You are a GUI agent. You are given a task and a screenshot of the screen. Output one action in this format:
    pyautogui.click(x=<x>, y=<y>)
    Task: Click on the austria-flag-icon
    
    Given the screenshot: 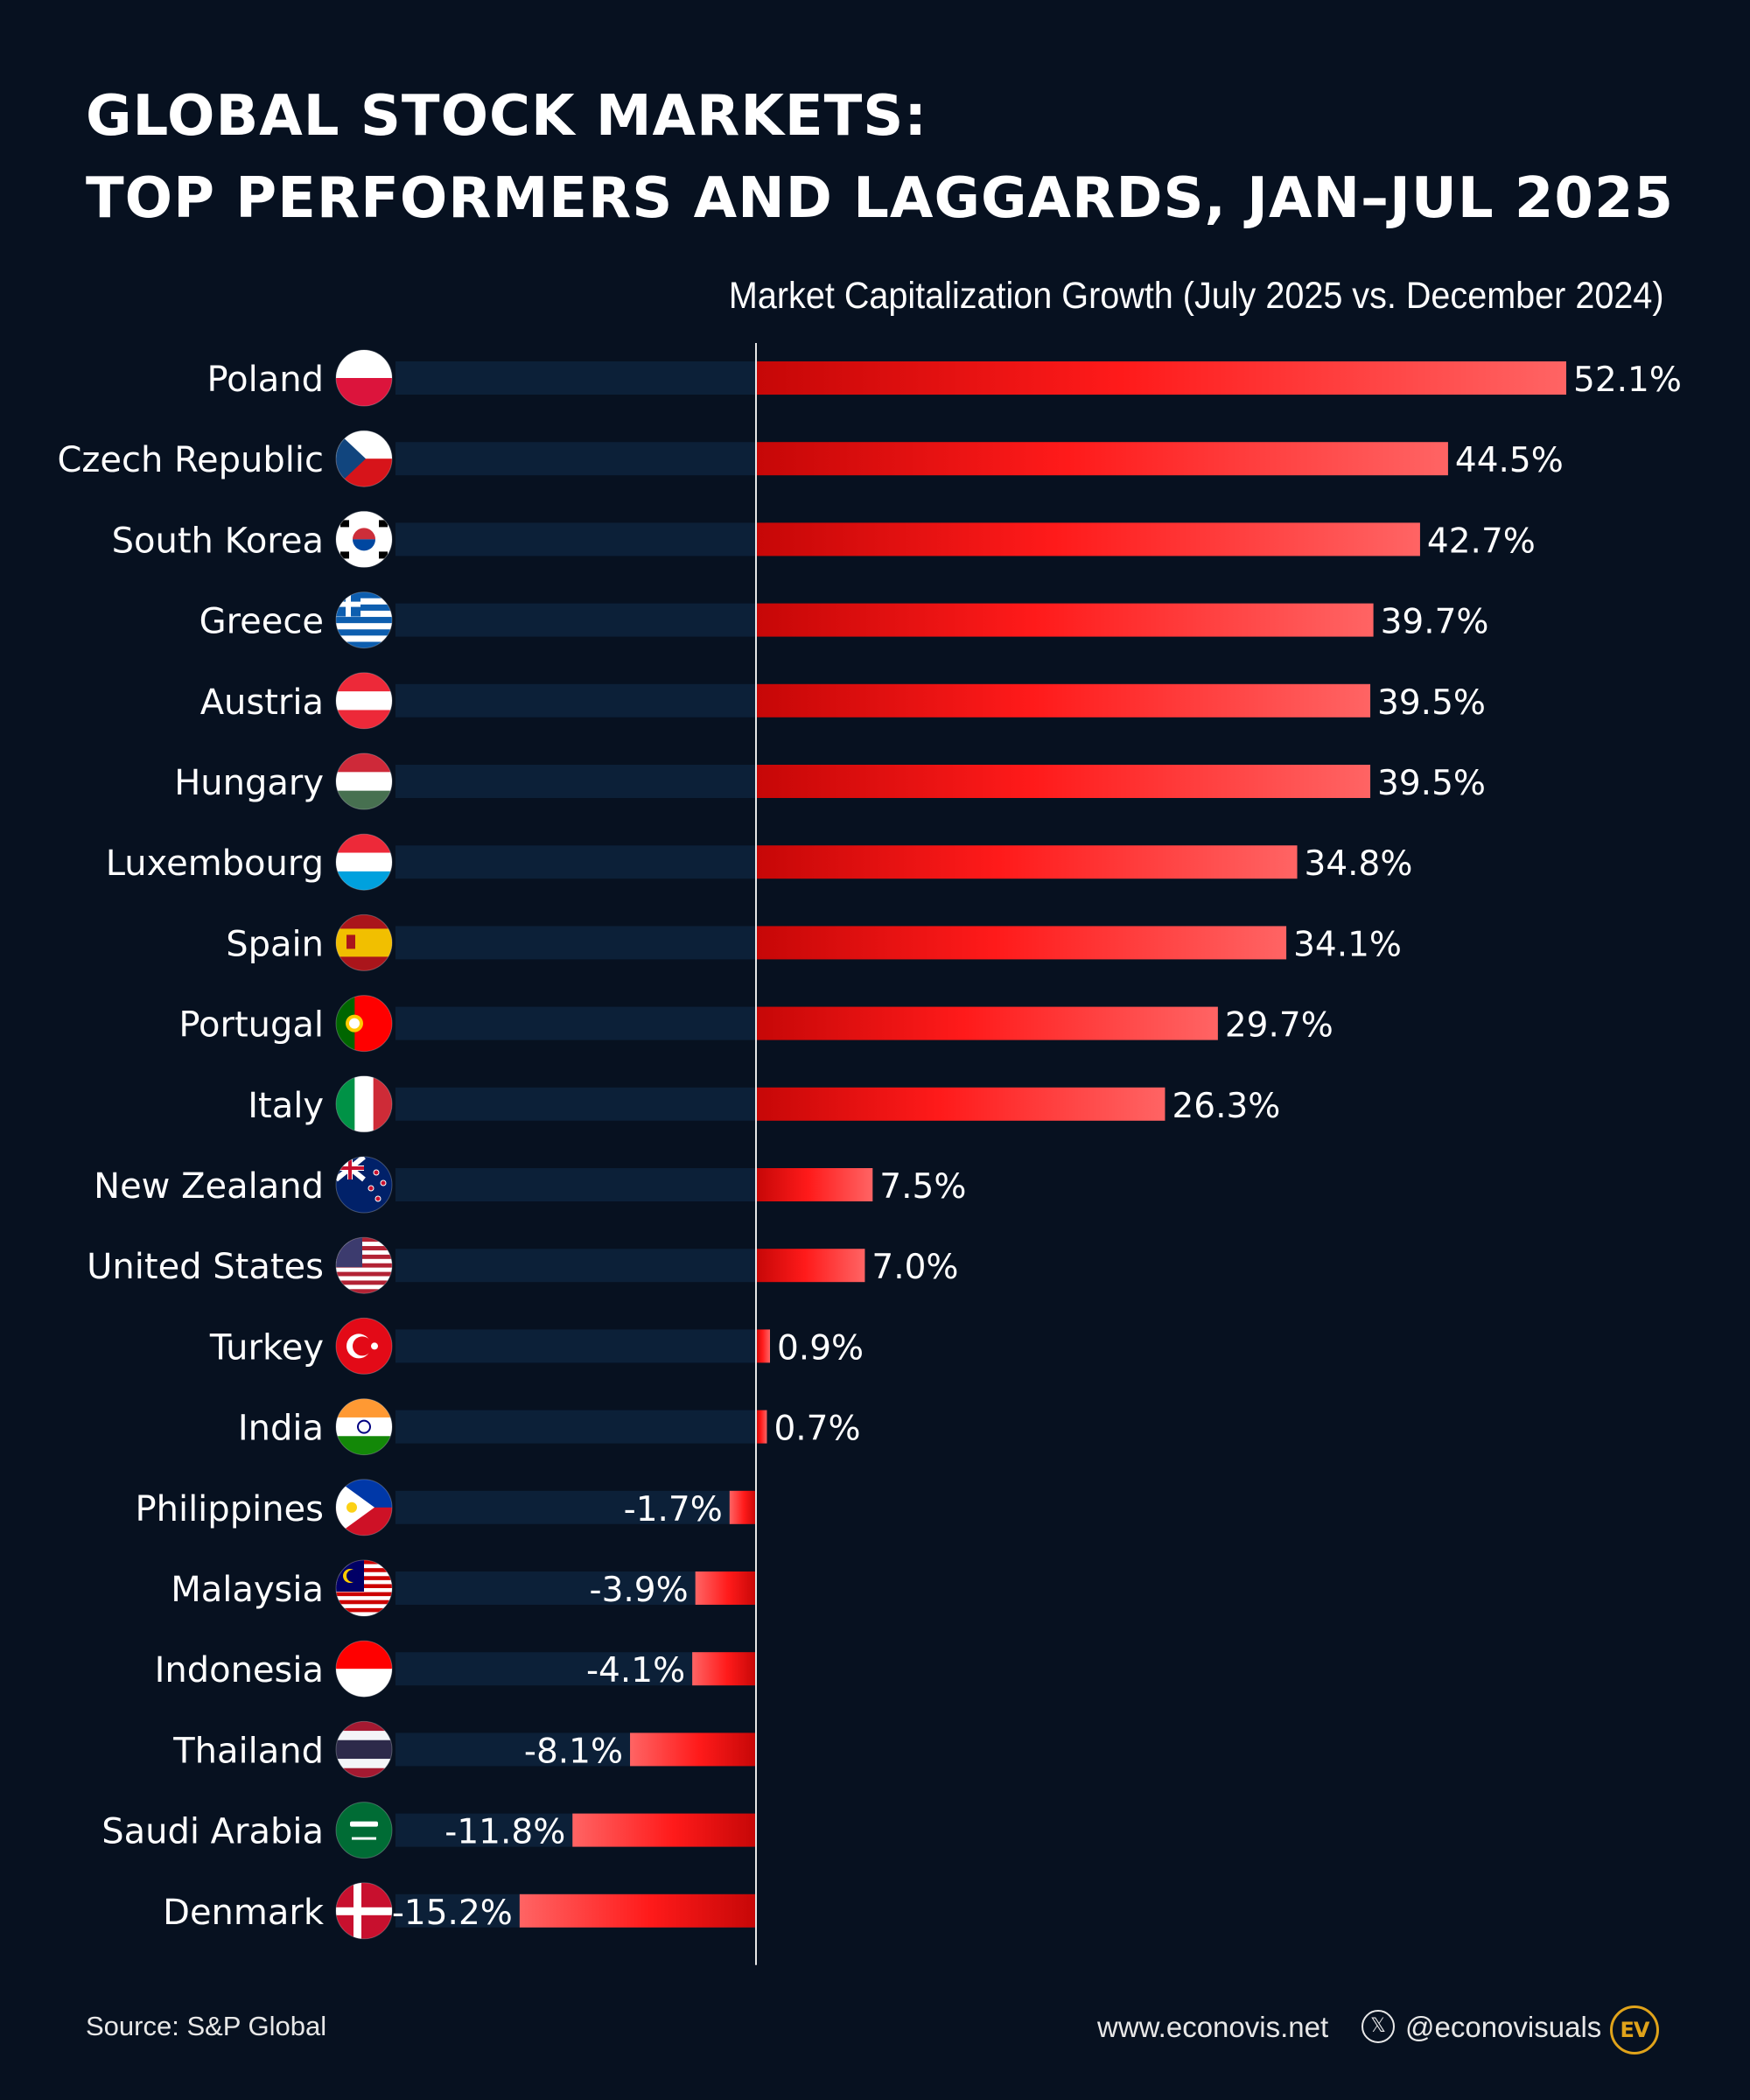 What is the action you would take?
    pyautogui.click(x=364, y=701)
    